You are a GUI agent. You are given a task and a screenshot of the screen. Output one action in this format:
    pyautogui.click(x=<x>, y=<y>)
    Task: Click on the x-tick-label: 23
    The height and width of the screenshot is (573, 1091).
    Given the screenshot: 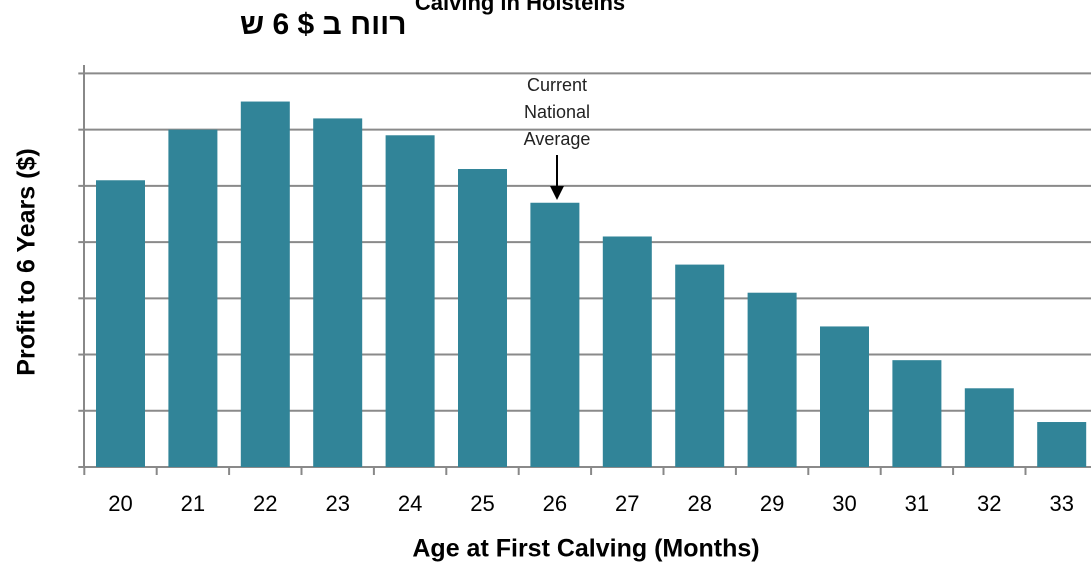 What is the action you would take?
    pyautogui.click(x=337, y=503)
    